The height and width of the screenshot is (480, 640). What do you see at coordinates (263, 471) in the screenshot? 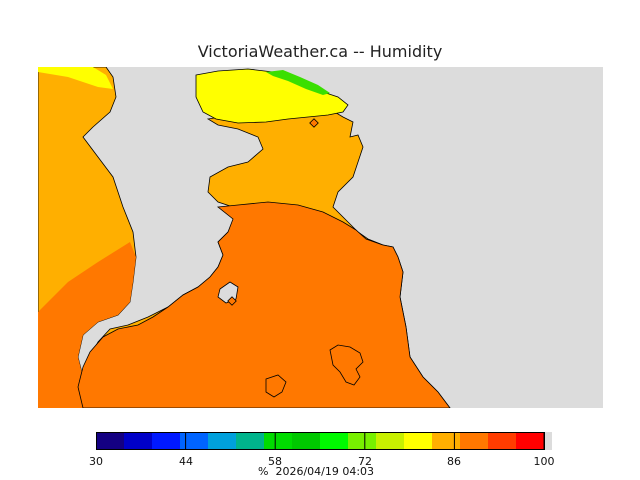
I see `unit-label: %` at bounding box center [263, 471].